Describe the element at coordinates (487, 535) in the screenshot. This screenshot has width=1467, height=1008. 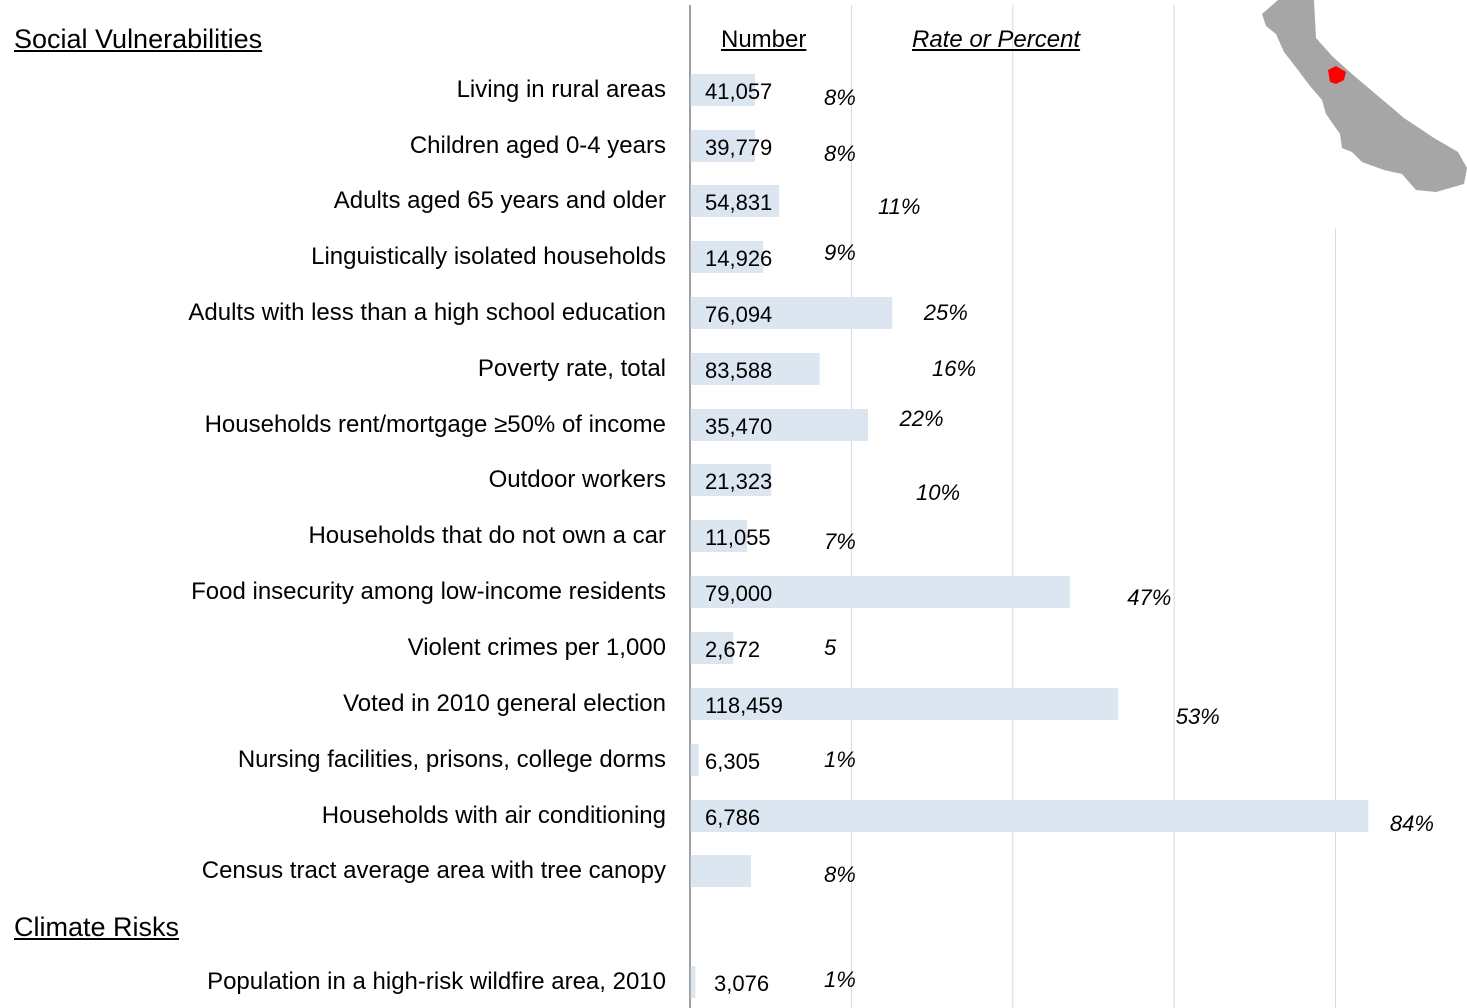
I see `row-label: Households that do not own a car` at that location.